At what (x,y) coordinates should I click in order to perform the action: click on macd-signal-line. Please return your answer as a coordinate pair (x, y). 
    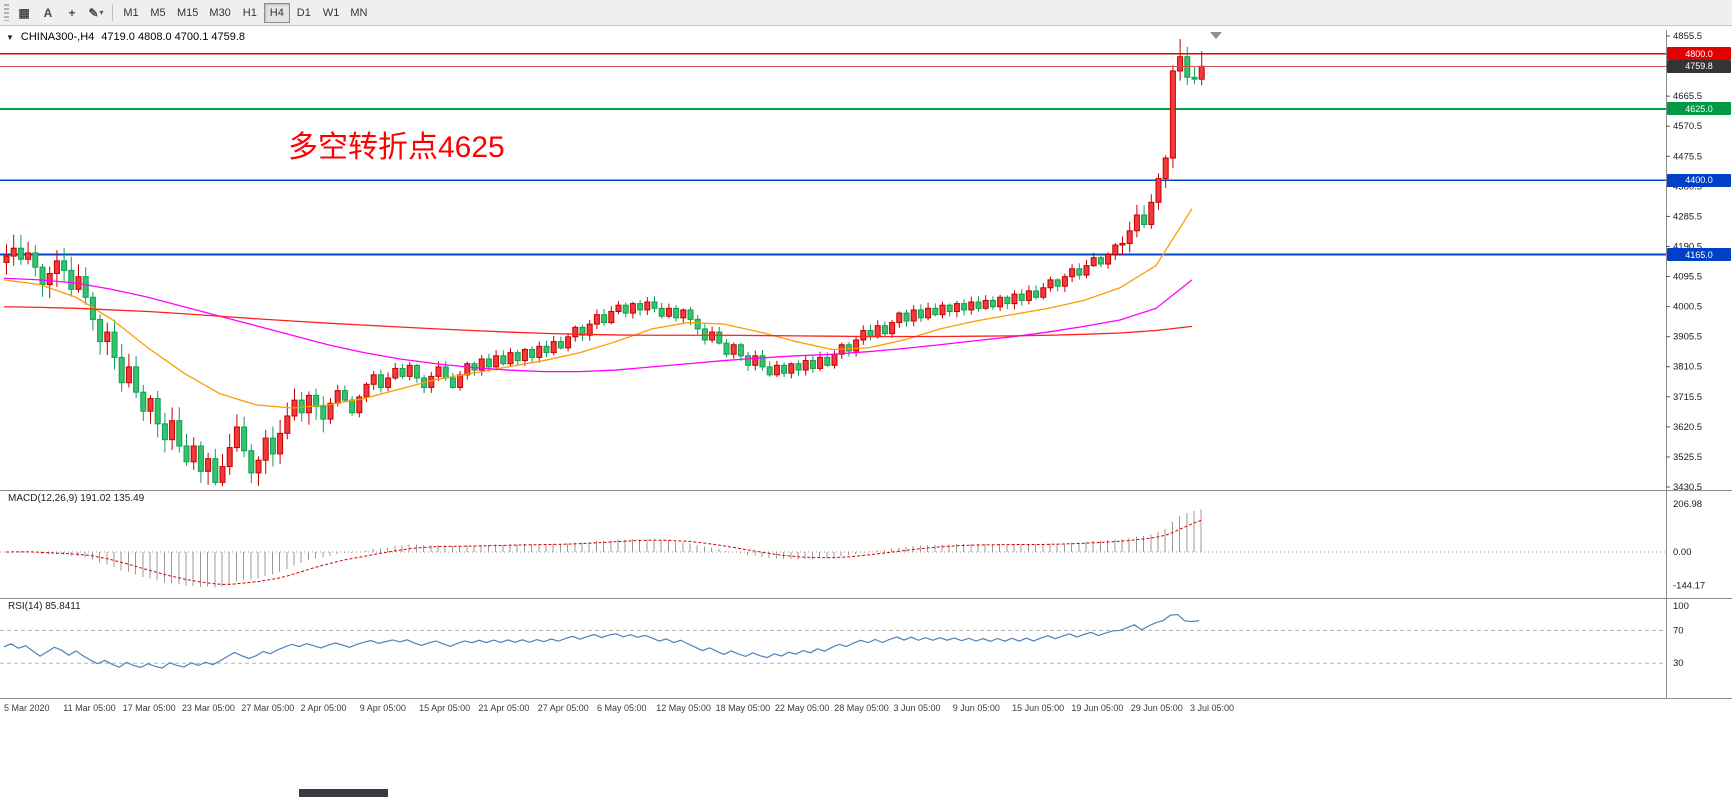
    Looking at the image, I should click on (603, 552).